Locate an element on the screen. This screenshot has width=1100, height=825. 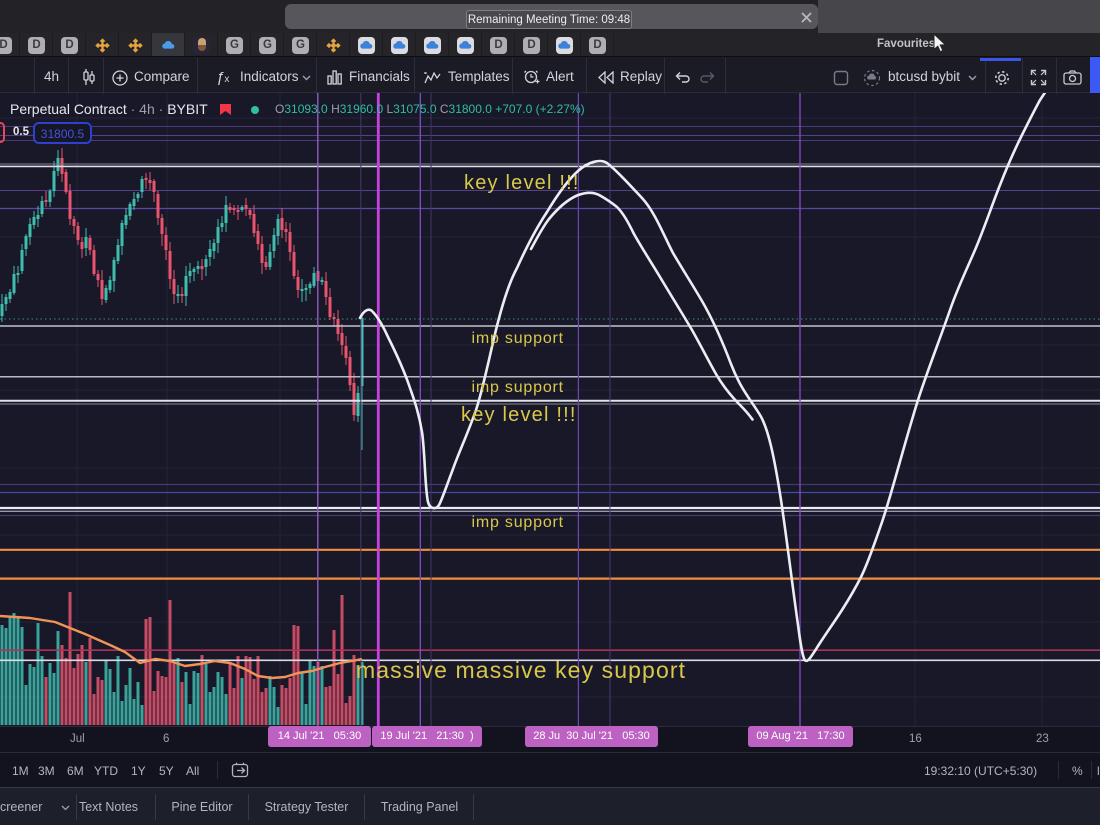
svg-text: massive massive key support is located at coordinates (521, 670).